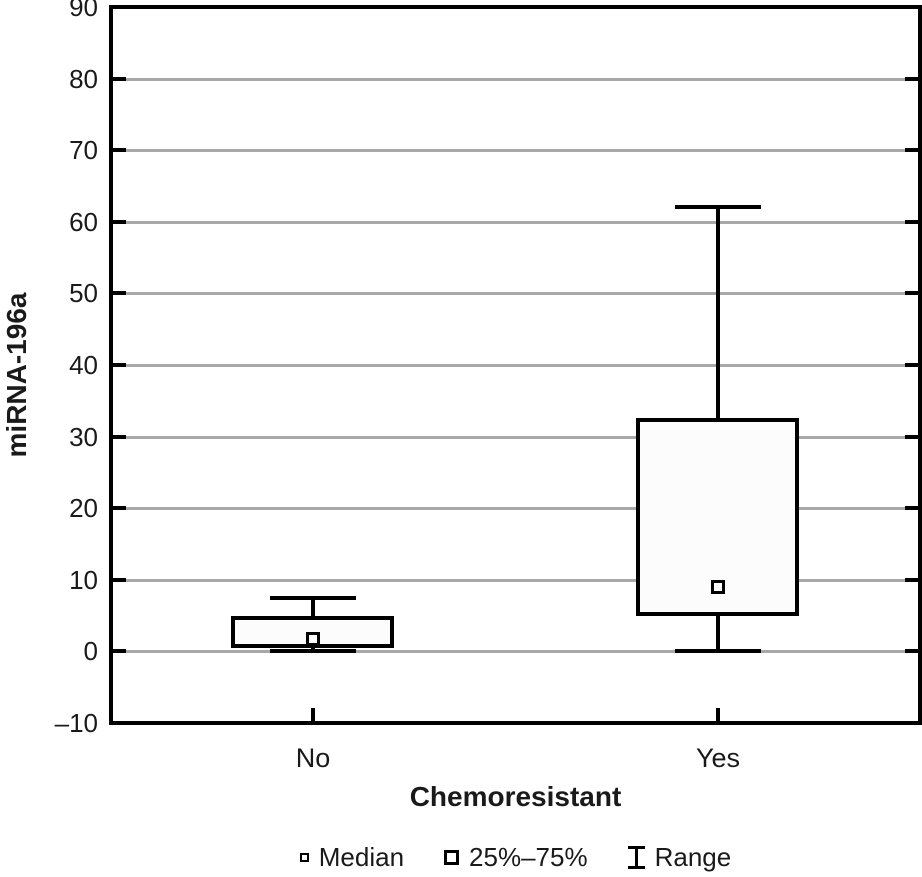 This screenshot has width=922, height=877. What do you see at coordinates (76, 723) in the screenshot?
I see `y-tick-label: –10` at bounding box center [76, 723].